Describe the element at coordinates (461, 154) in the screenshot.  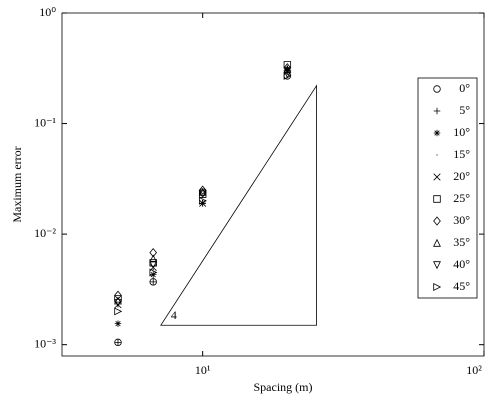
I see `legend-label: 15°` at that location.